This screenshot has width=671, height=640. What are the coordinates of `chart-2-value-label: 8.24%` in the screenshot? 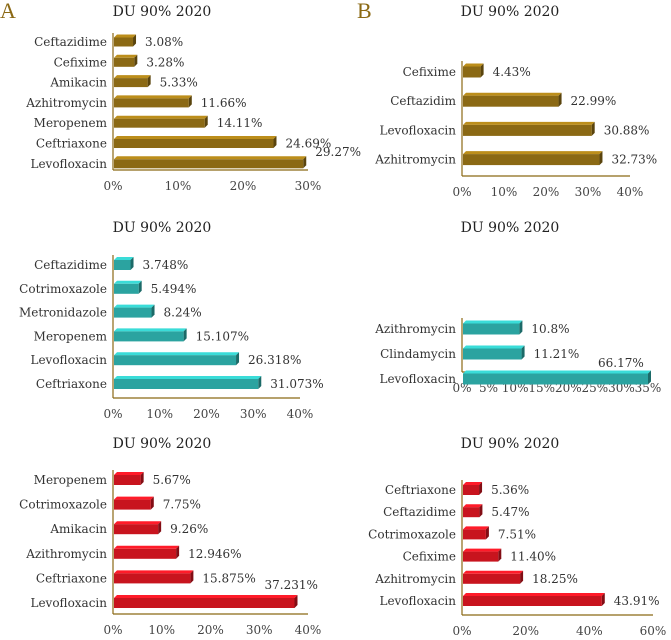 It's located at (183, 313).